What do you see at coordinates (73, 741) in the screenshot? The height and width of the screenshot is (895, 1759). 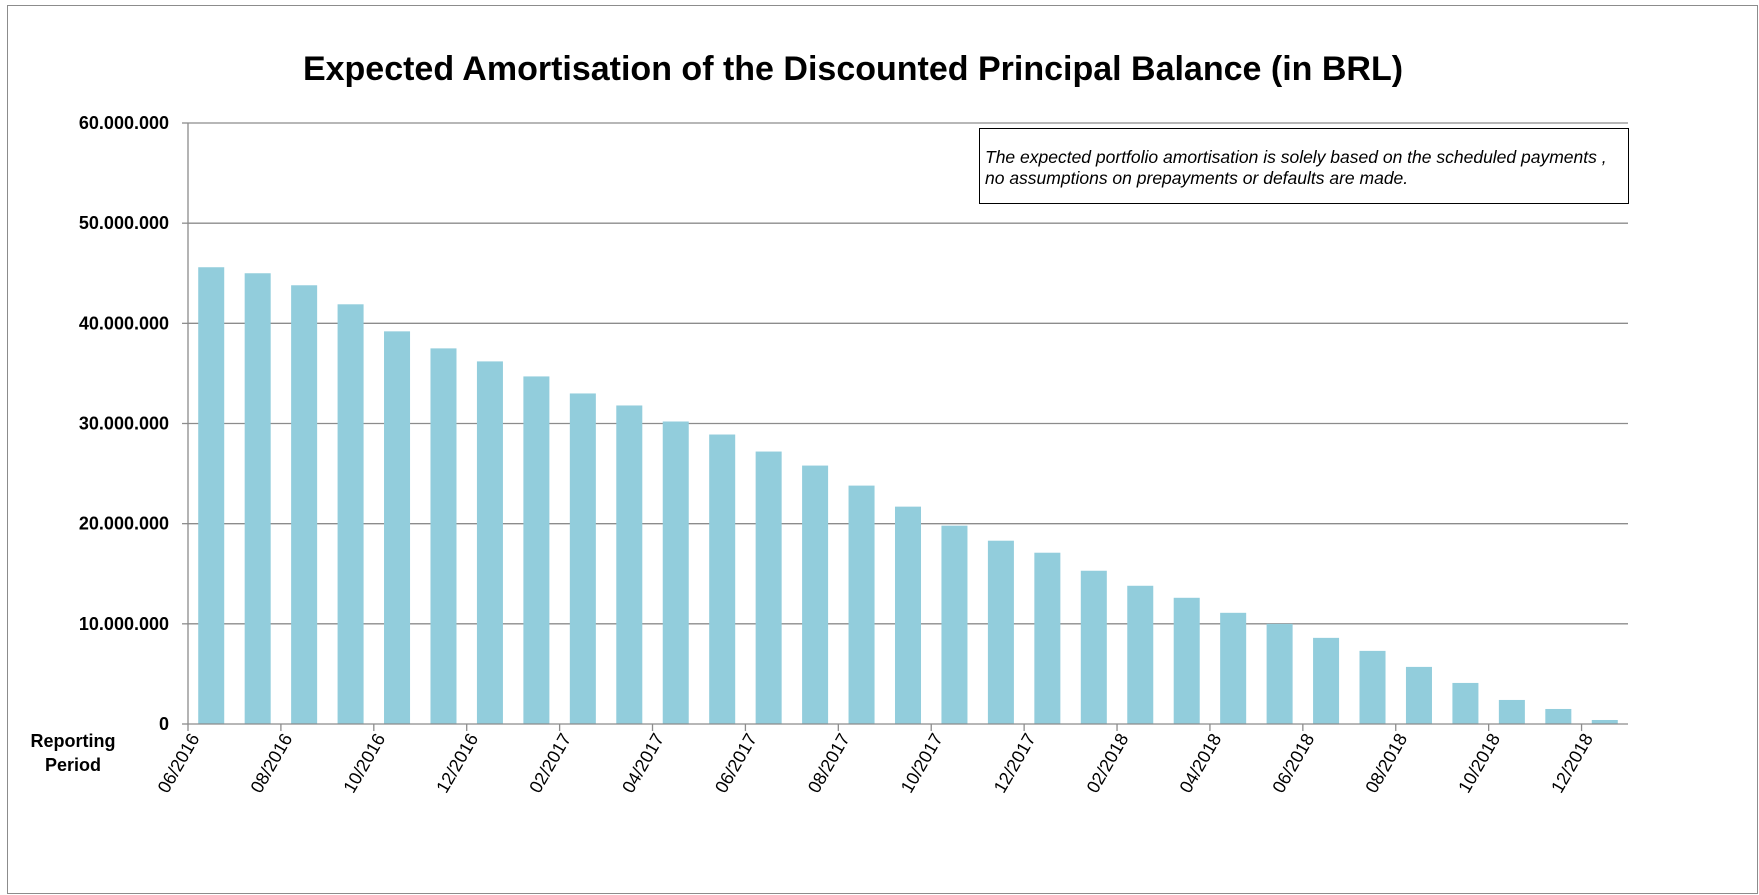 I see `x-axis-title-line-1: Reporting` at bounding box center [73, 741].